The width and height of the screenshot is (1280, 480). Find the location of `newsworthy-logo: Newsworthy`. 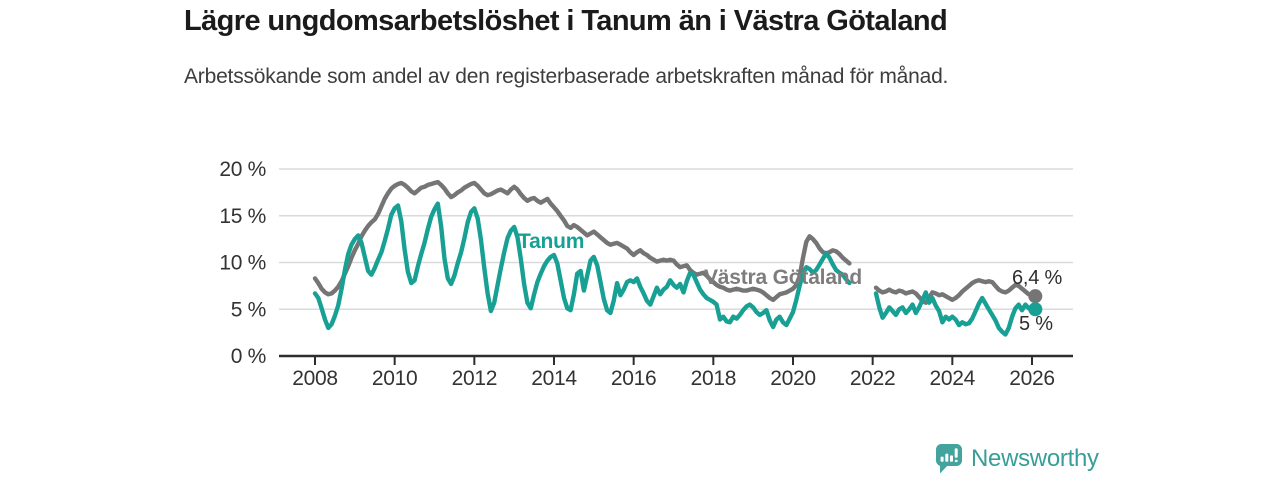

newsworthy-logo: Newsworthy is located at coordinates (1017, 459).